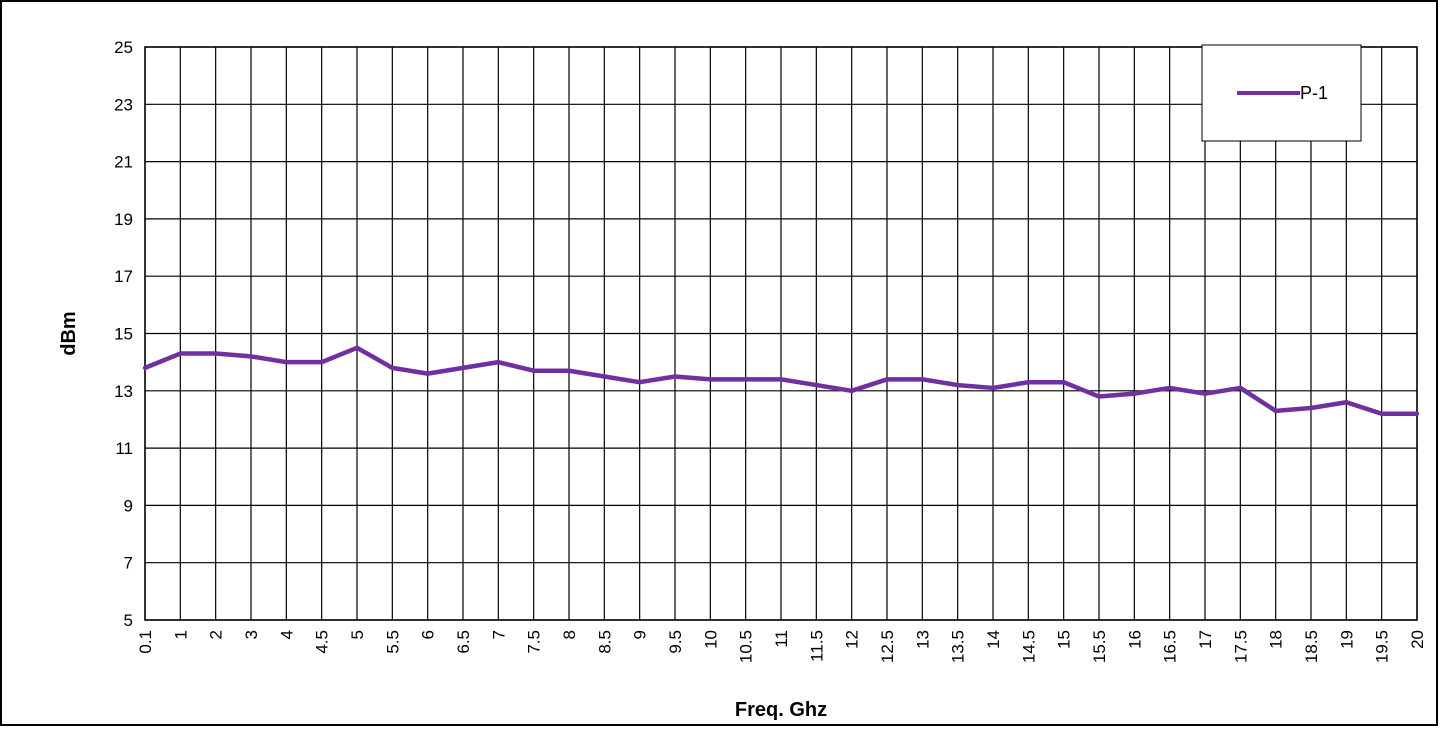  What do you see at coordinates (534, 642) in the screenshot?
I see `x-tick-label: 7.5` at bounding box center [534, 642].